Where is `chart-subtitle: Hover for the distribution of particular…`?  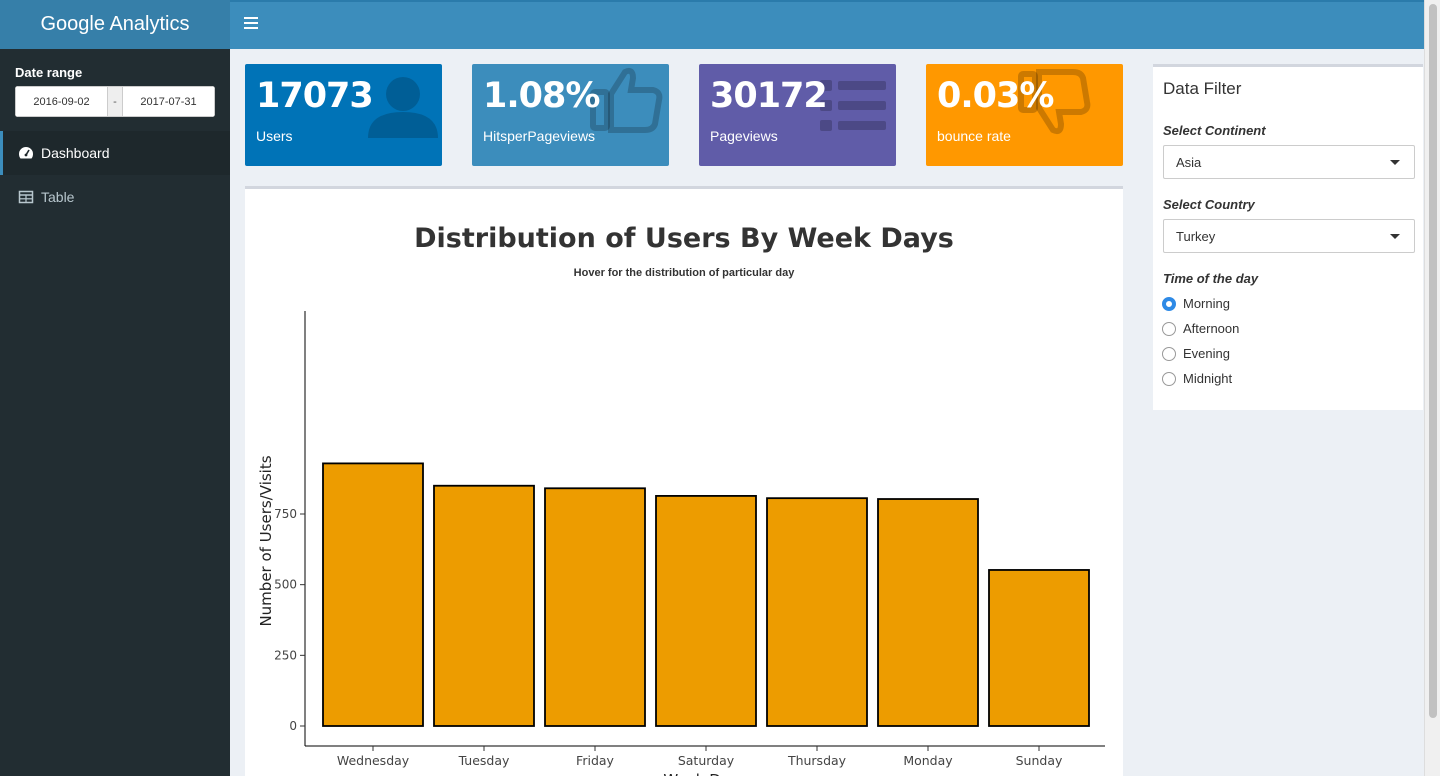
chart-subtitle: Hover for the distribution of particular… is located at coordinates (685, 273).